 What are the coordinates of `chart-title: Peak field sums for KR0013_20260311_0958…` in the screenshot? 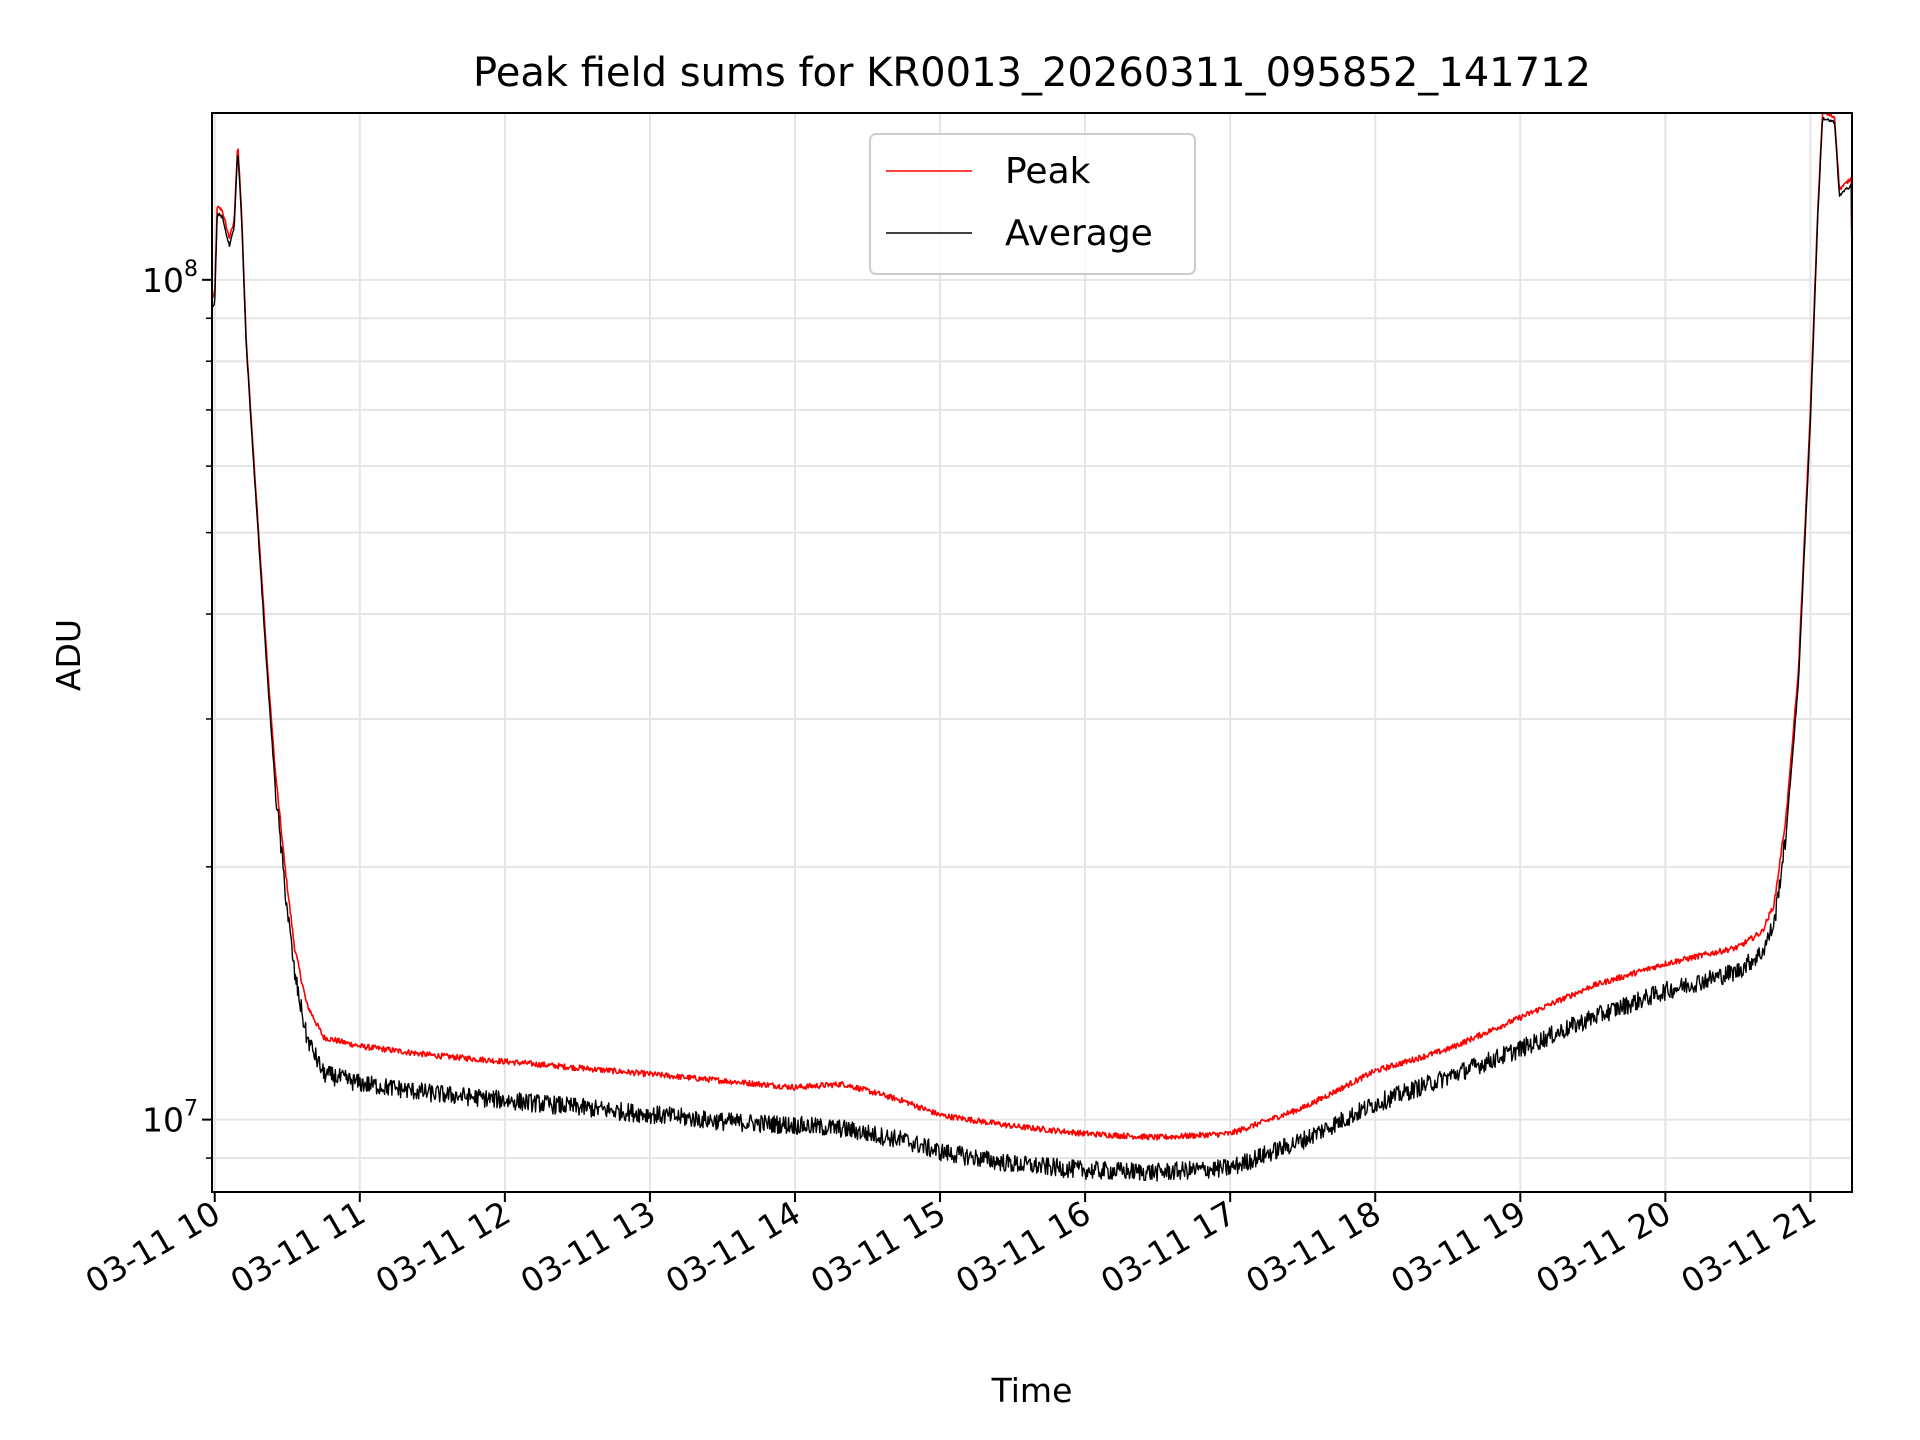 It's located at (1032, 73).